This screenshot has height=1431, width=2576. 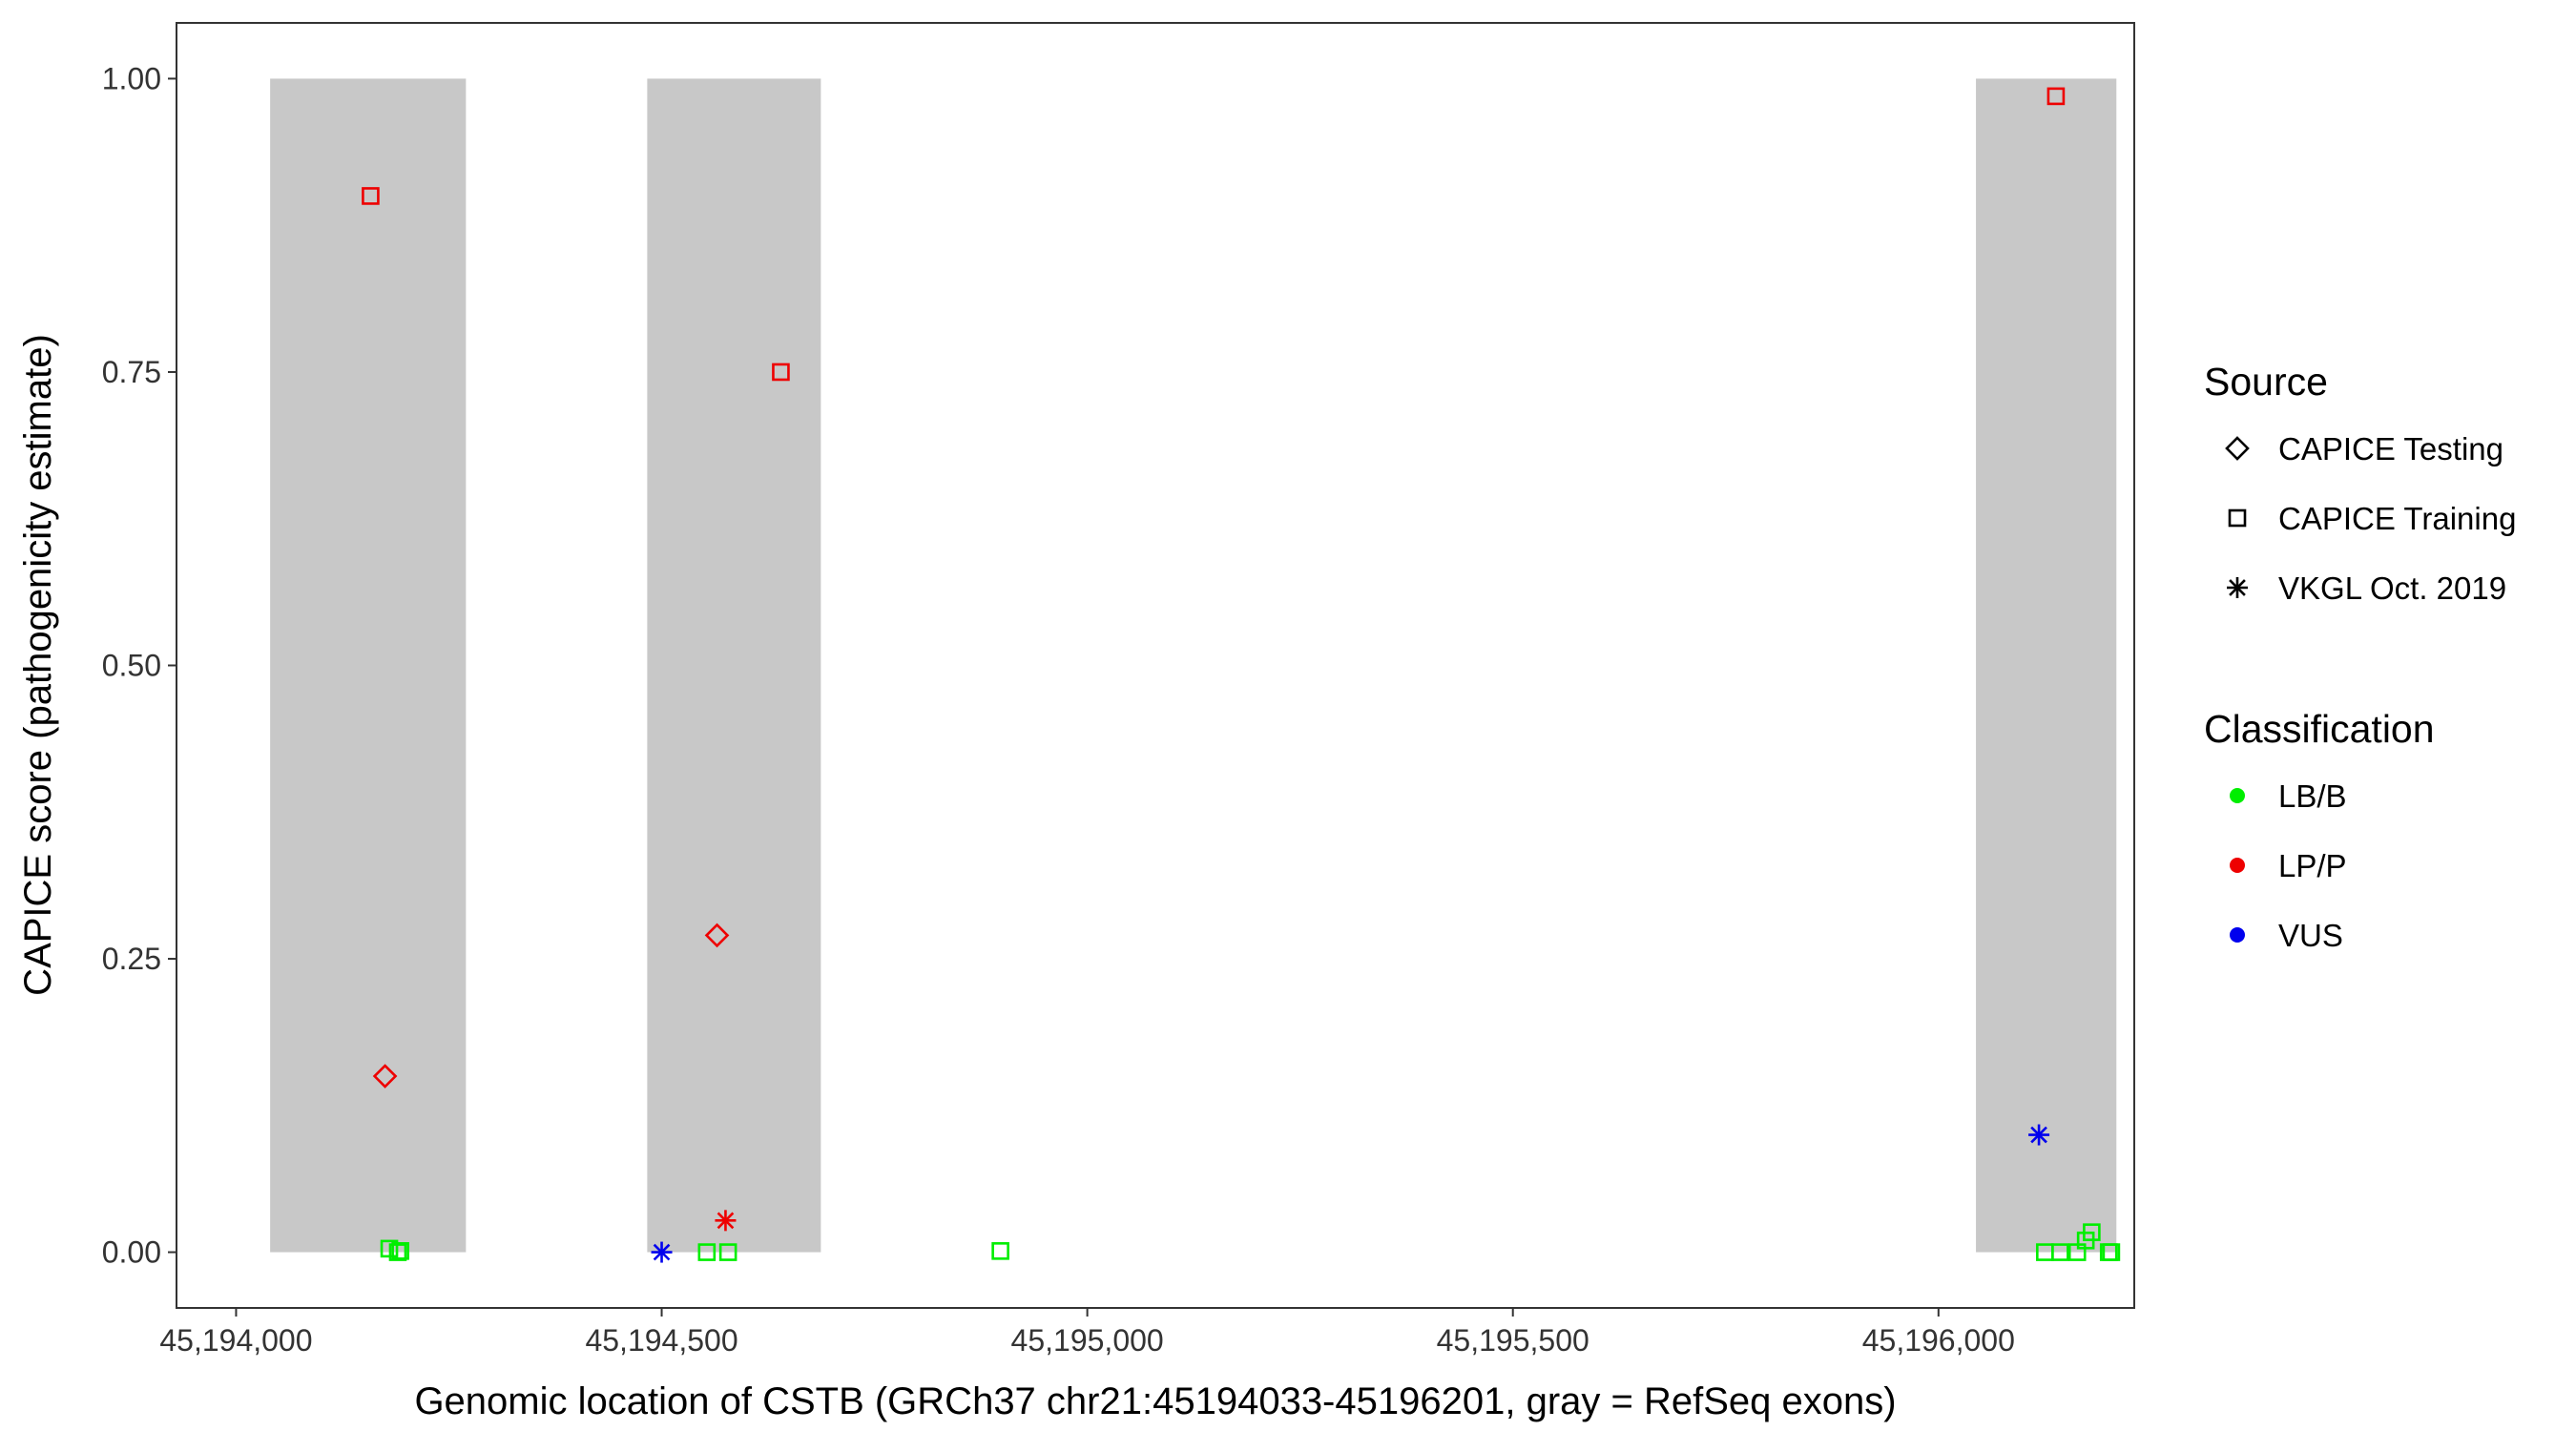 I want to click on y-tick-label: 0.50, so click(x=131, y=666).